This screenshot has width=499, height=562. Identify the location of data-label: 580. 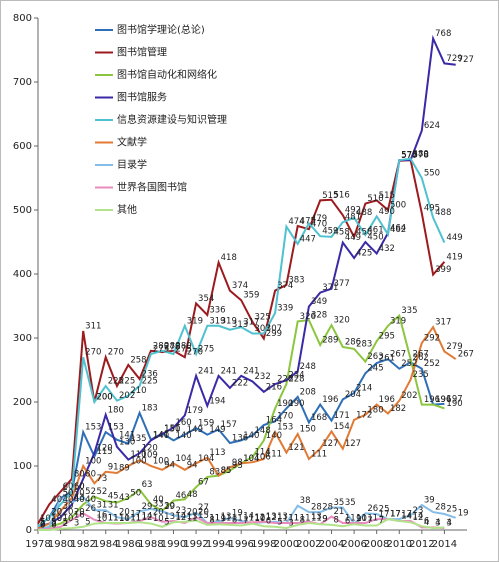
(421, 154).